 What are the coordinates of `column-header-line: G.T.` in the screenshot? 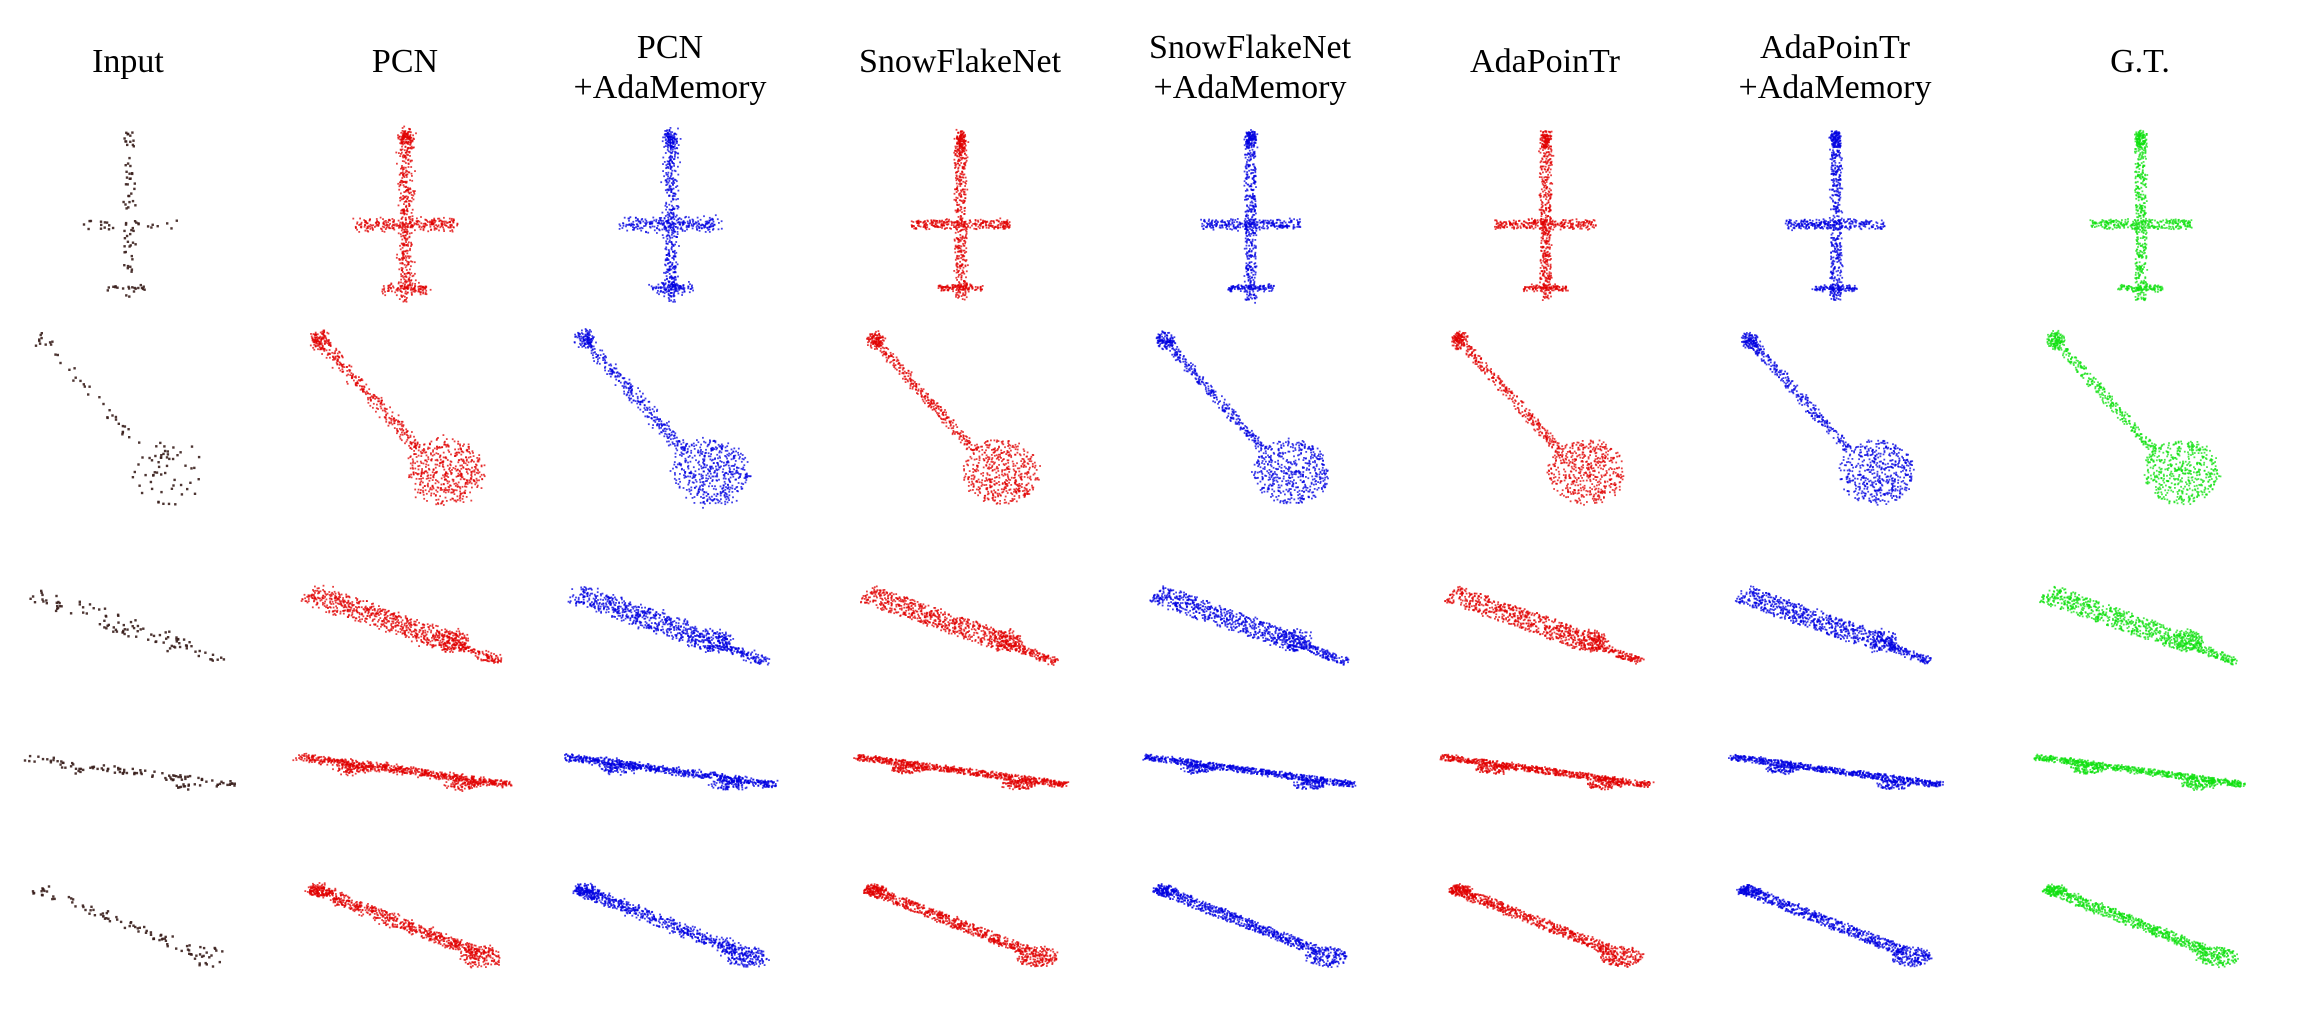 It's located at (2140, 62).